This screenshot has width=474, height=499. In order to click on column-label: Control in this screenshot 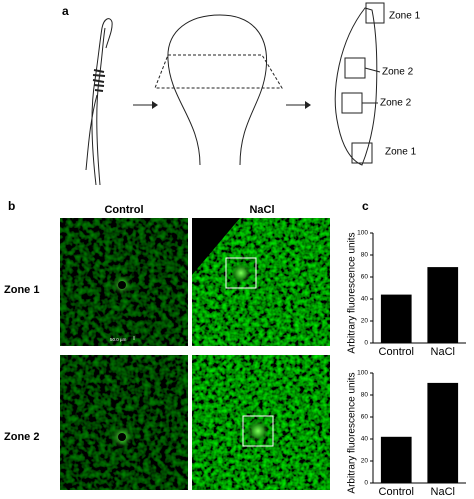, I will do `click(123, 210)`.